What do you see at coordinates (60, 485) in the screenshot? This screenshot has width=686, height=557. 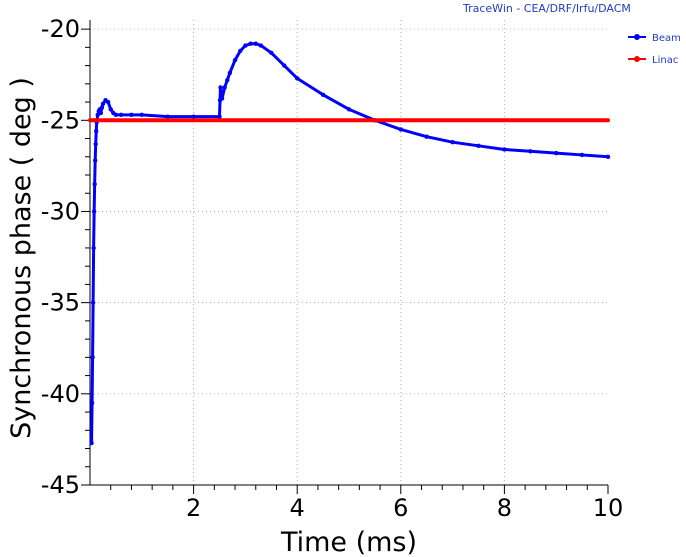 I see `y-tick-label: -45` at bounding box center [60, 485].